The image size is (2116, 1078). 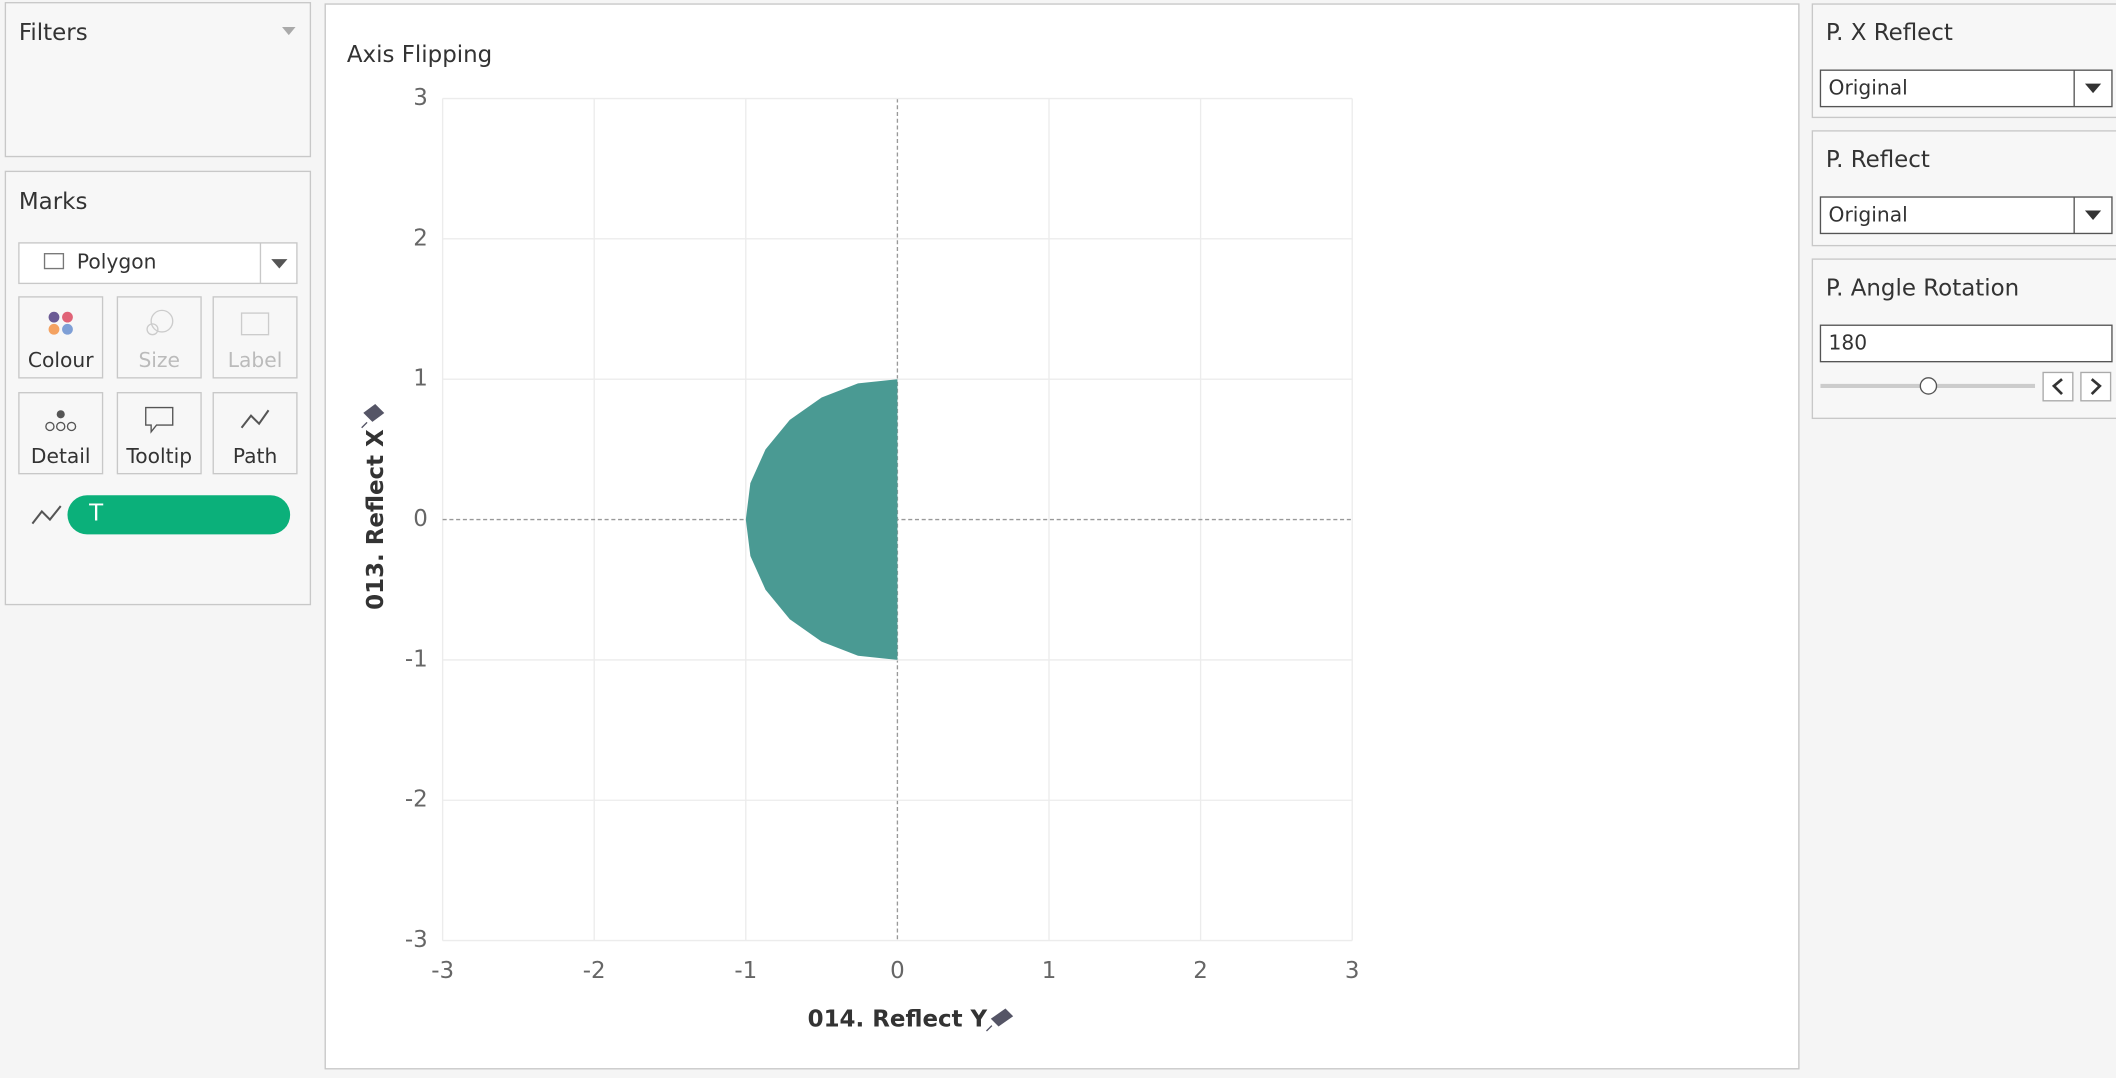 I want to click on x-tick-label: 3, so click(x=1352, y=971).